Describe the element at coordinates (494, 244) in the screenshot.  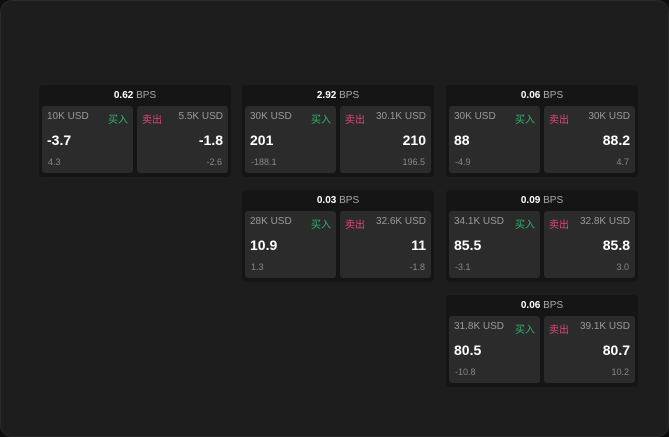
I see `buy-pane: 34.1K USD 买入 85.5 -3.1` at that location.